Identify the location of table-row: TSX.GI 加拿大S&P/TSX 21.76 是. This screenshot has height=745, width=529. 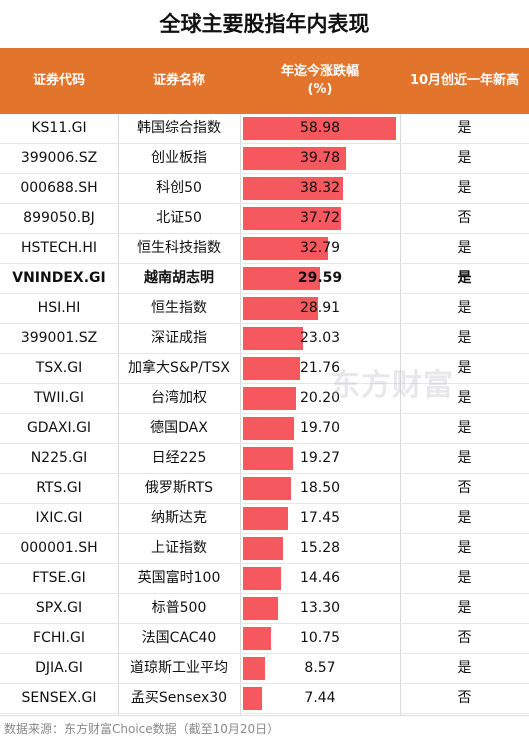
(264, 369).